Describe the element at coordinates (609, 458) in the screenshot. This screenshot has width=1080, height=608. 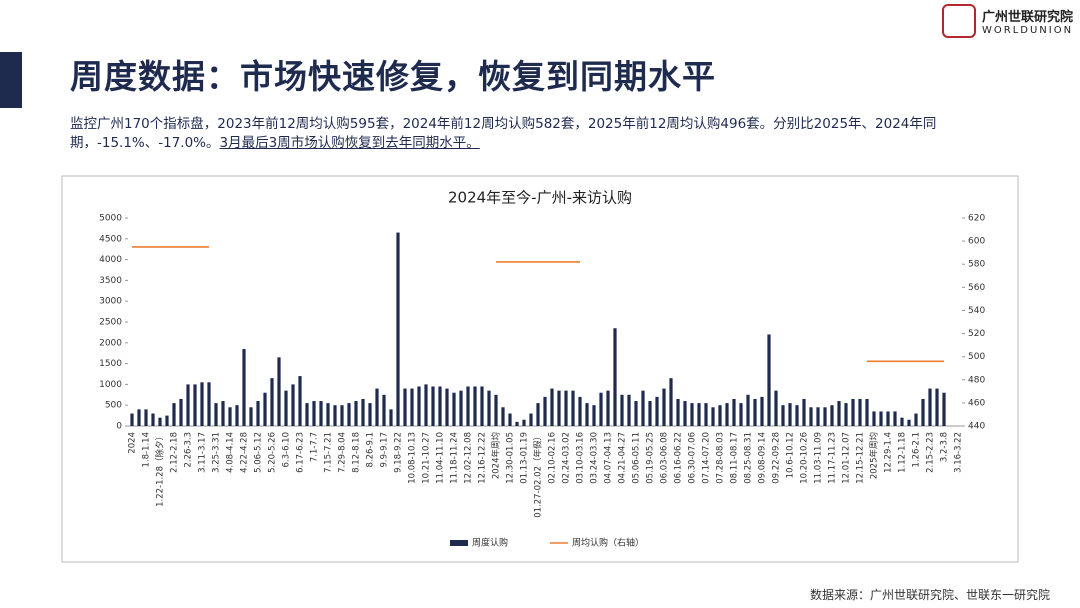
I see `x-tick-label: 04.07-04.13` at that location.